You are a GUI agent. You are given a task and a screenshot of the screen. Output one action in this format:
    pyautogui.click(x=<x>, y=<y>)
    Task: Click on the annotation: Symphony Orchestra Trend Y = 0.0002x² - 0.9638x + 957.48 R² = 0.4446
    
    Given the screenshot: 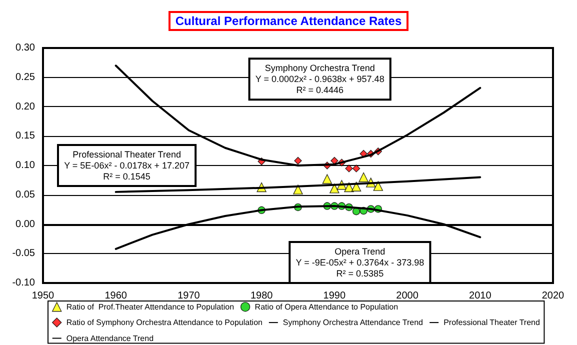 What is the action you would take?
    pyautogui.click(x=319, y=79)
    